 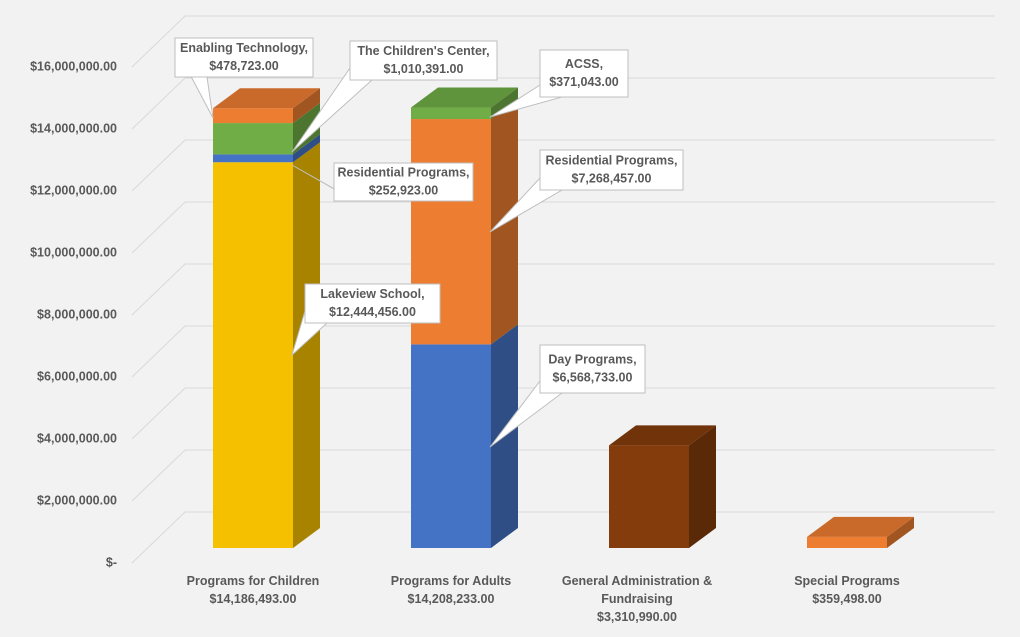 I want to click on x-tick-label: Special Programs $359,498.00, so click(x=847, y=590).